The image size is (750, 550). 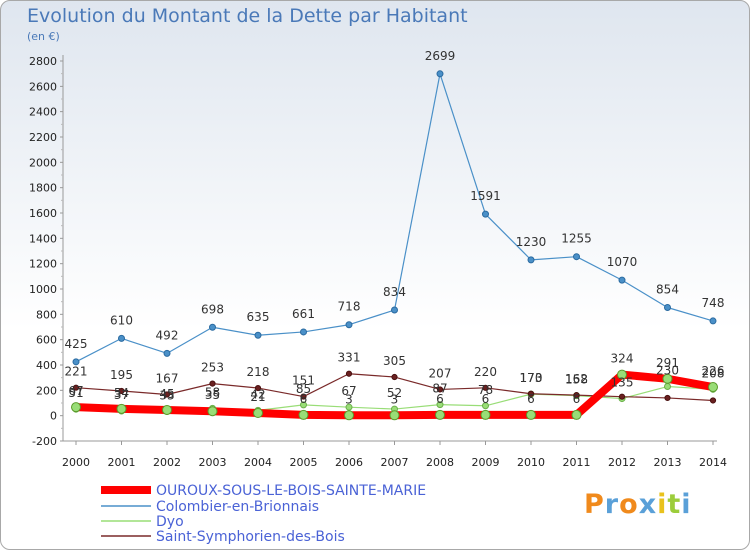 I want to click on legend-label: Saint-Symphorien-des-Bois, so click(x=250, y=537).